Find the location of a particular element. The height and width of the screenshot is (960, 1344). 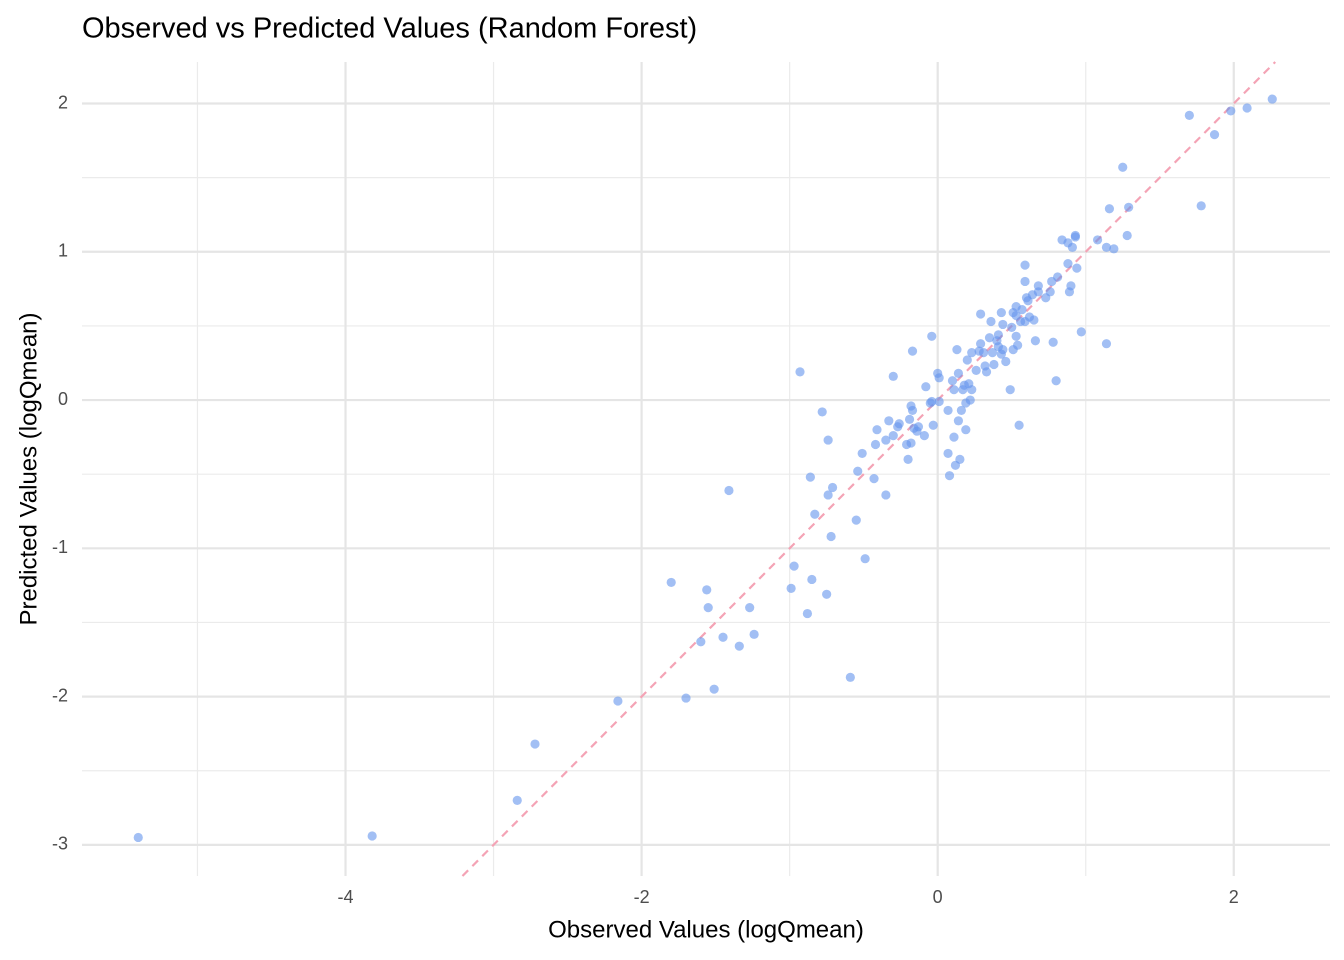

x-tick-label: 0 is located at coordinates (938, 897).